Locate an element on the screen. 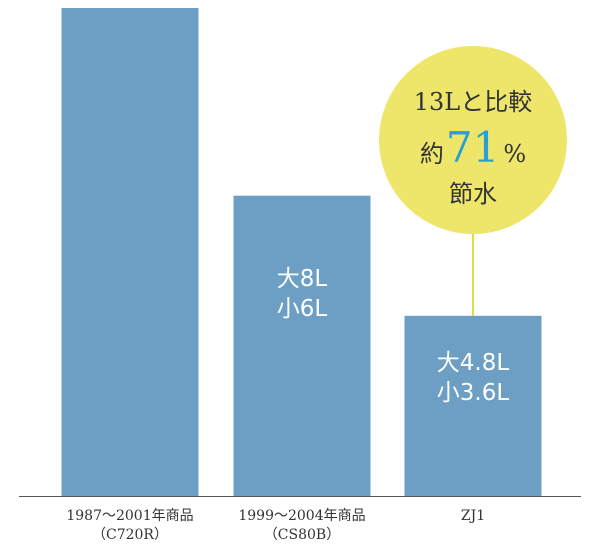 The width and height of the screenshot is (600, 547). bar-3-label-1: 大4.8L is located at coordinates (473, 363).